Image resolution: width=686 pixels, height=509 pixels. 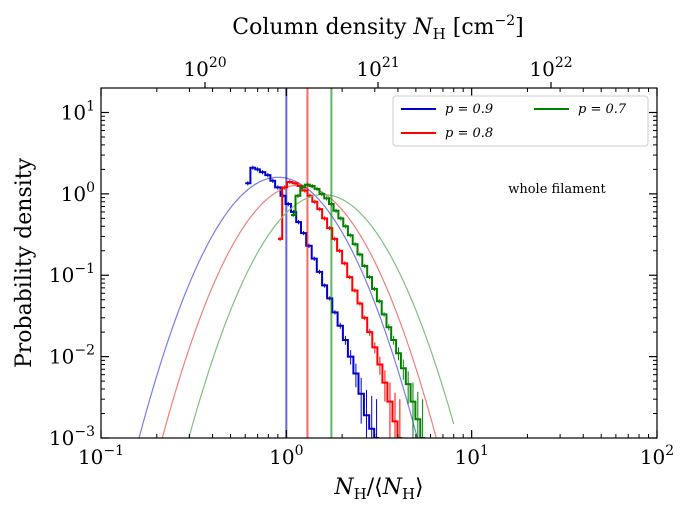 What do you see at coordinates (602, 109) in the screenshot?
I see `legend-label-p07: p = 0.7` at bounding box center [602, 109].